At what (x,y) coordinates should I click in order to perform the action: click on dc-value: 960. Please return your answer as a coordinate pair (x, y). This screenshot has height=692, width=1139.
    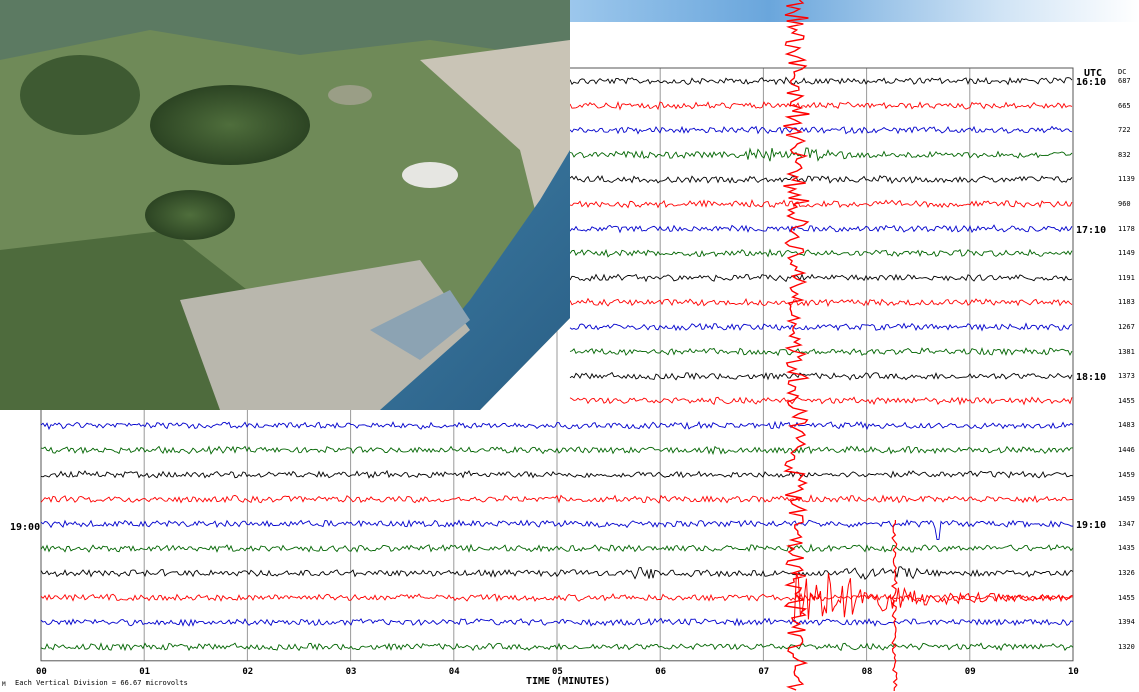
    Looking at the image, I should click on (1124, 204).